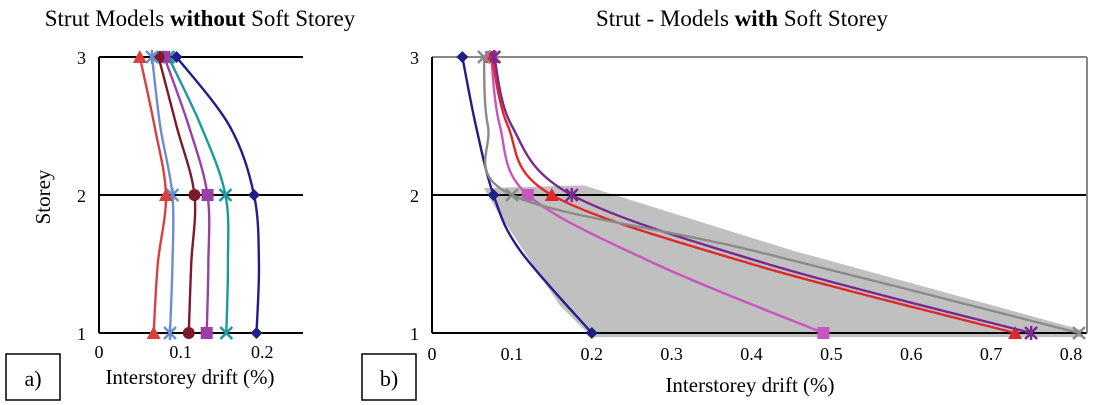 The height and width of the screenshot is (405, 1102). What do you see at coordinates (665, 18) in the screenshot?
I see `panel-b-title-part-1: Strut - Models` at bounding box center [665, 18].